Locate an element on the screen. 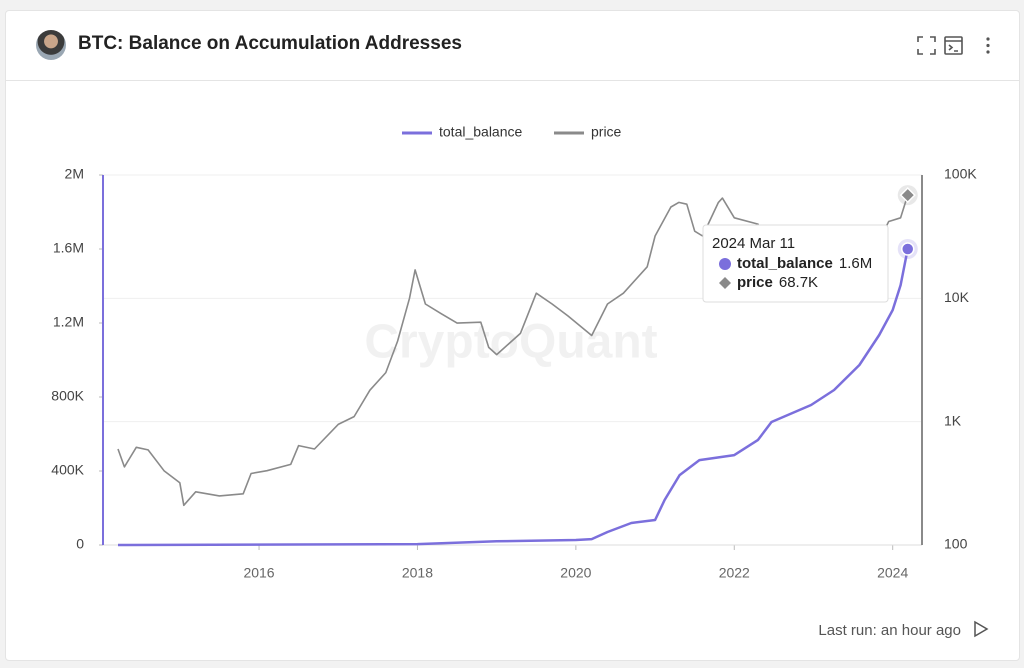 The height and width of the screenshot is (668, 1024). last-run: Last run: an hour ago is located at coordinates (889, 630).